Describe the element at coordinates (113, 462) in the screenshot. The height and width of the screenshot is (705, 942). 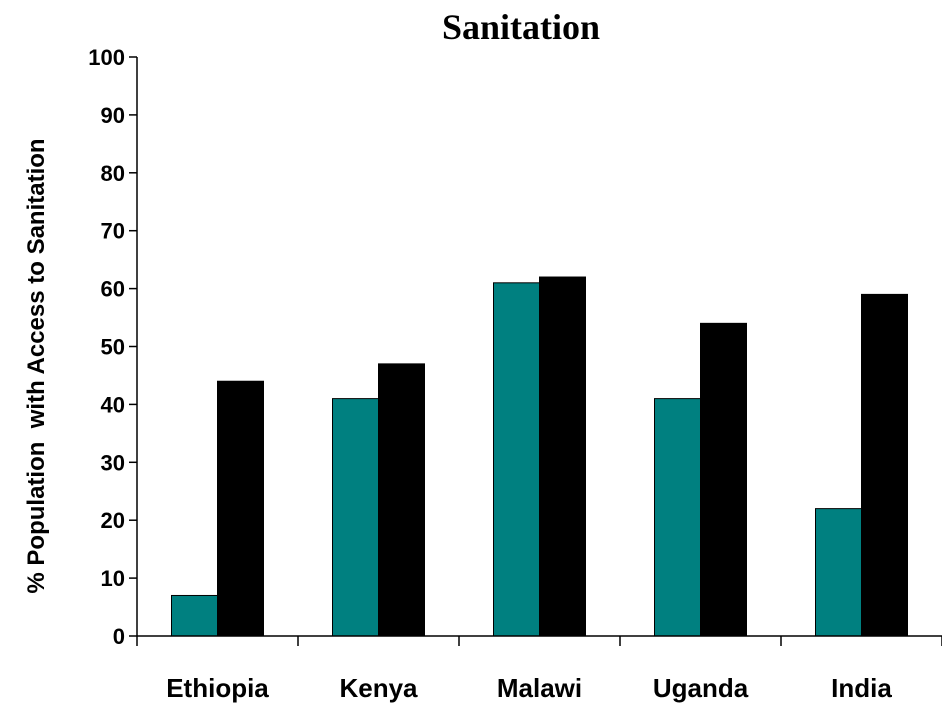
I see `y-tick-label-30: 30` at that location.